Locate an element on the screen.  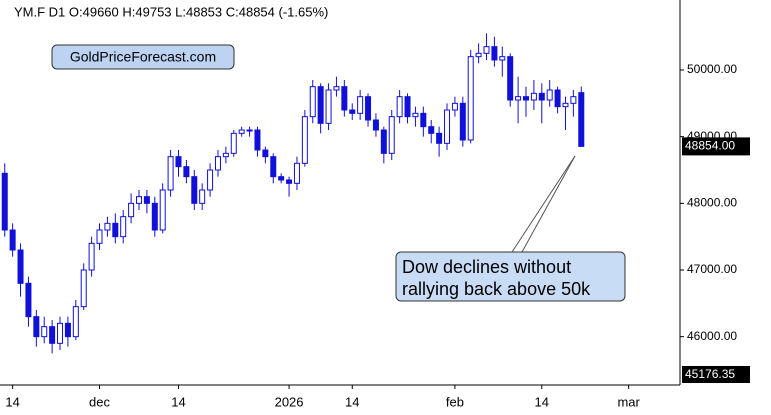
x-tick-label: mar is located at coordinates (628, 401).